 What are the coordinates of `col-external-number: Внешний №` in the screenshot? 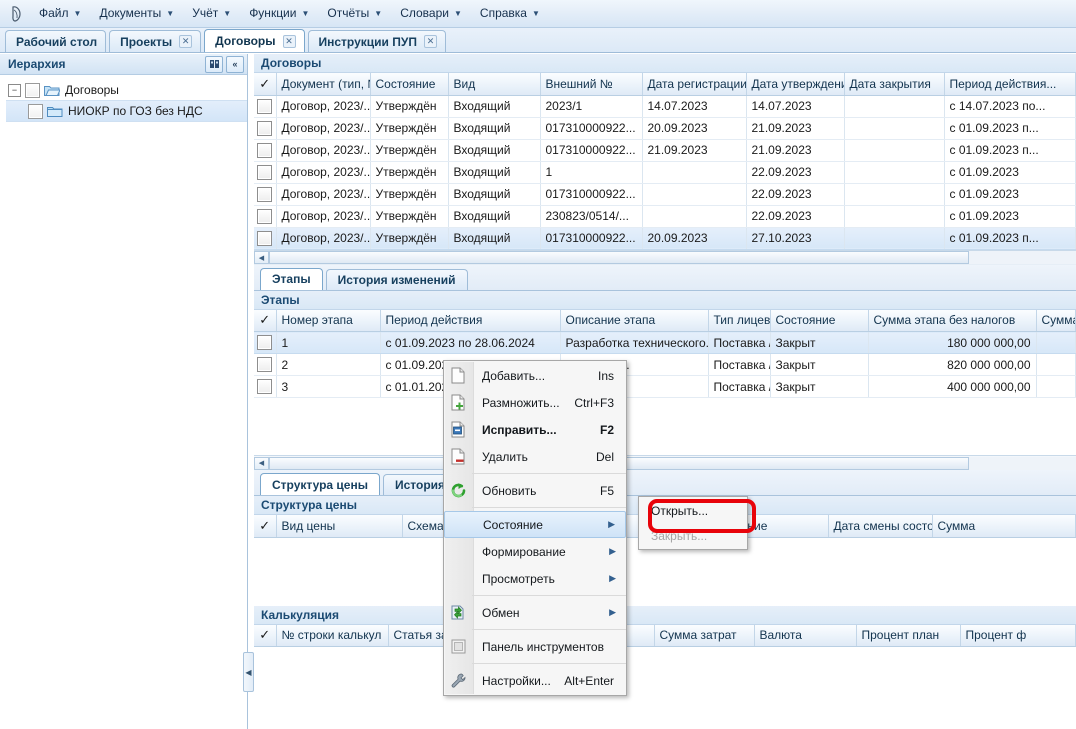 It's located at (591, 84).